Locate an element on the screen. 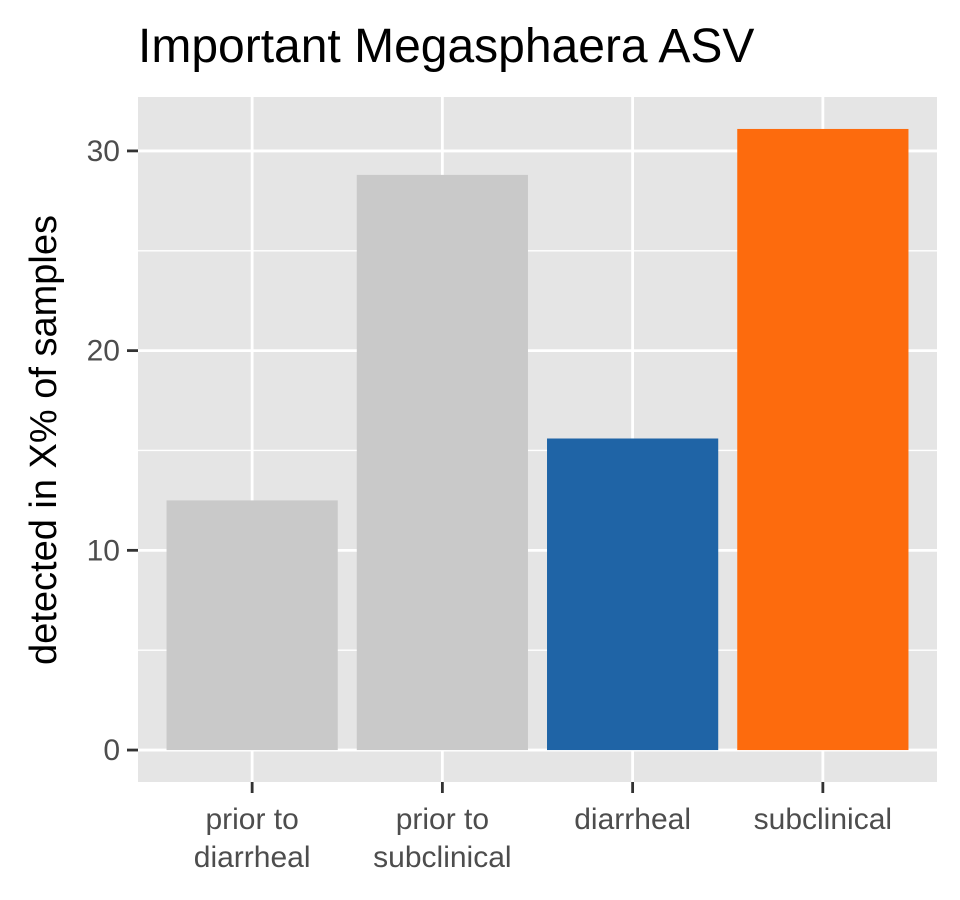  y-axis-ticks: 0 10 20 30 is located at coordinates (112, 451).